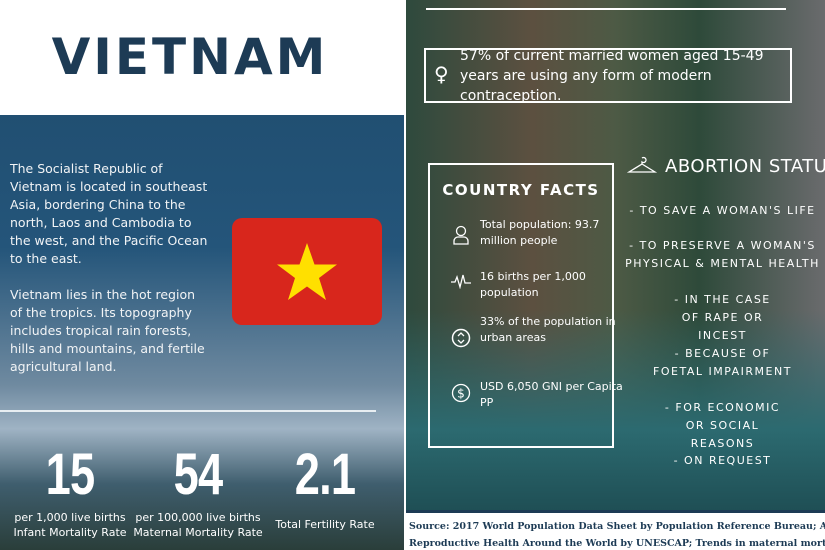 The height and width of the screenshot is (550, 825). I want to click on star-icon, so click(307, 271).